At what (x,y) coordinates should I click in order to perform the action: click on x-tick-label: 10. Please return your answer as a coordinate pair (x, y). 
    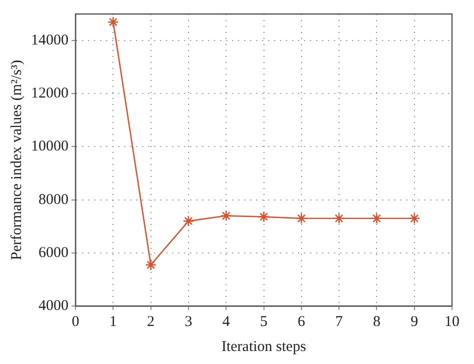
    Looking at the image, I should click on (452, 322).